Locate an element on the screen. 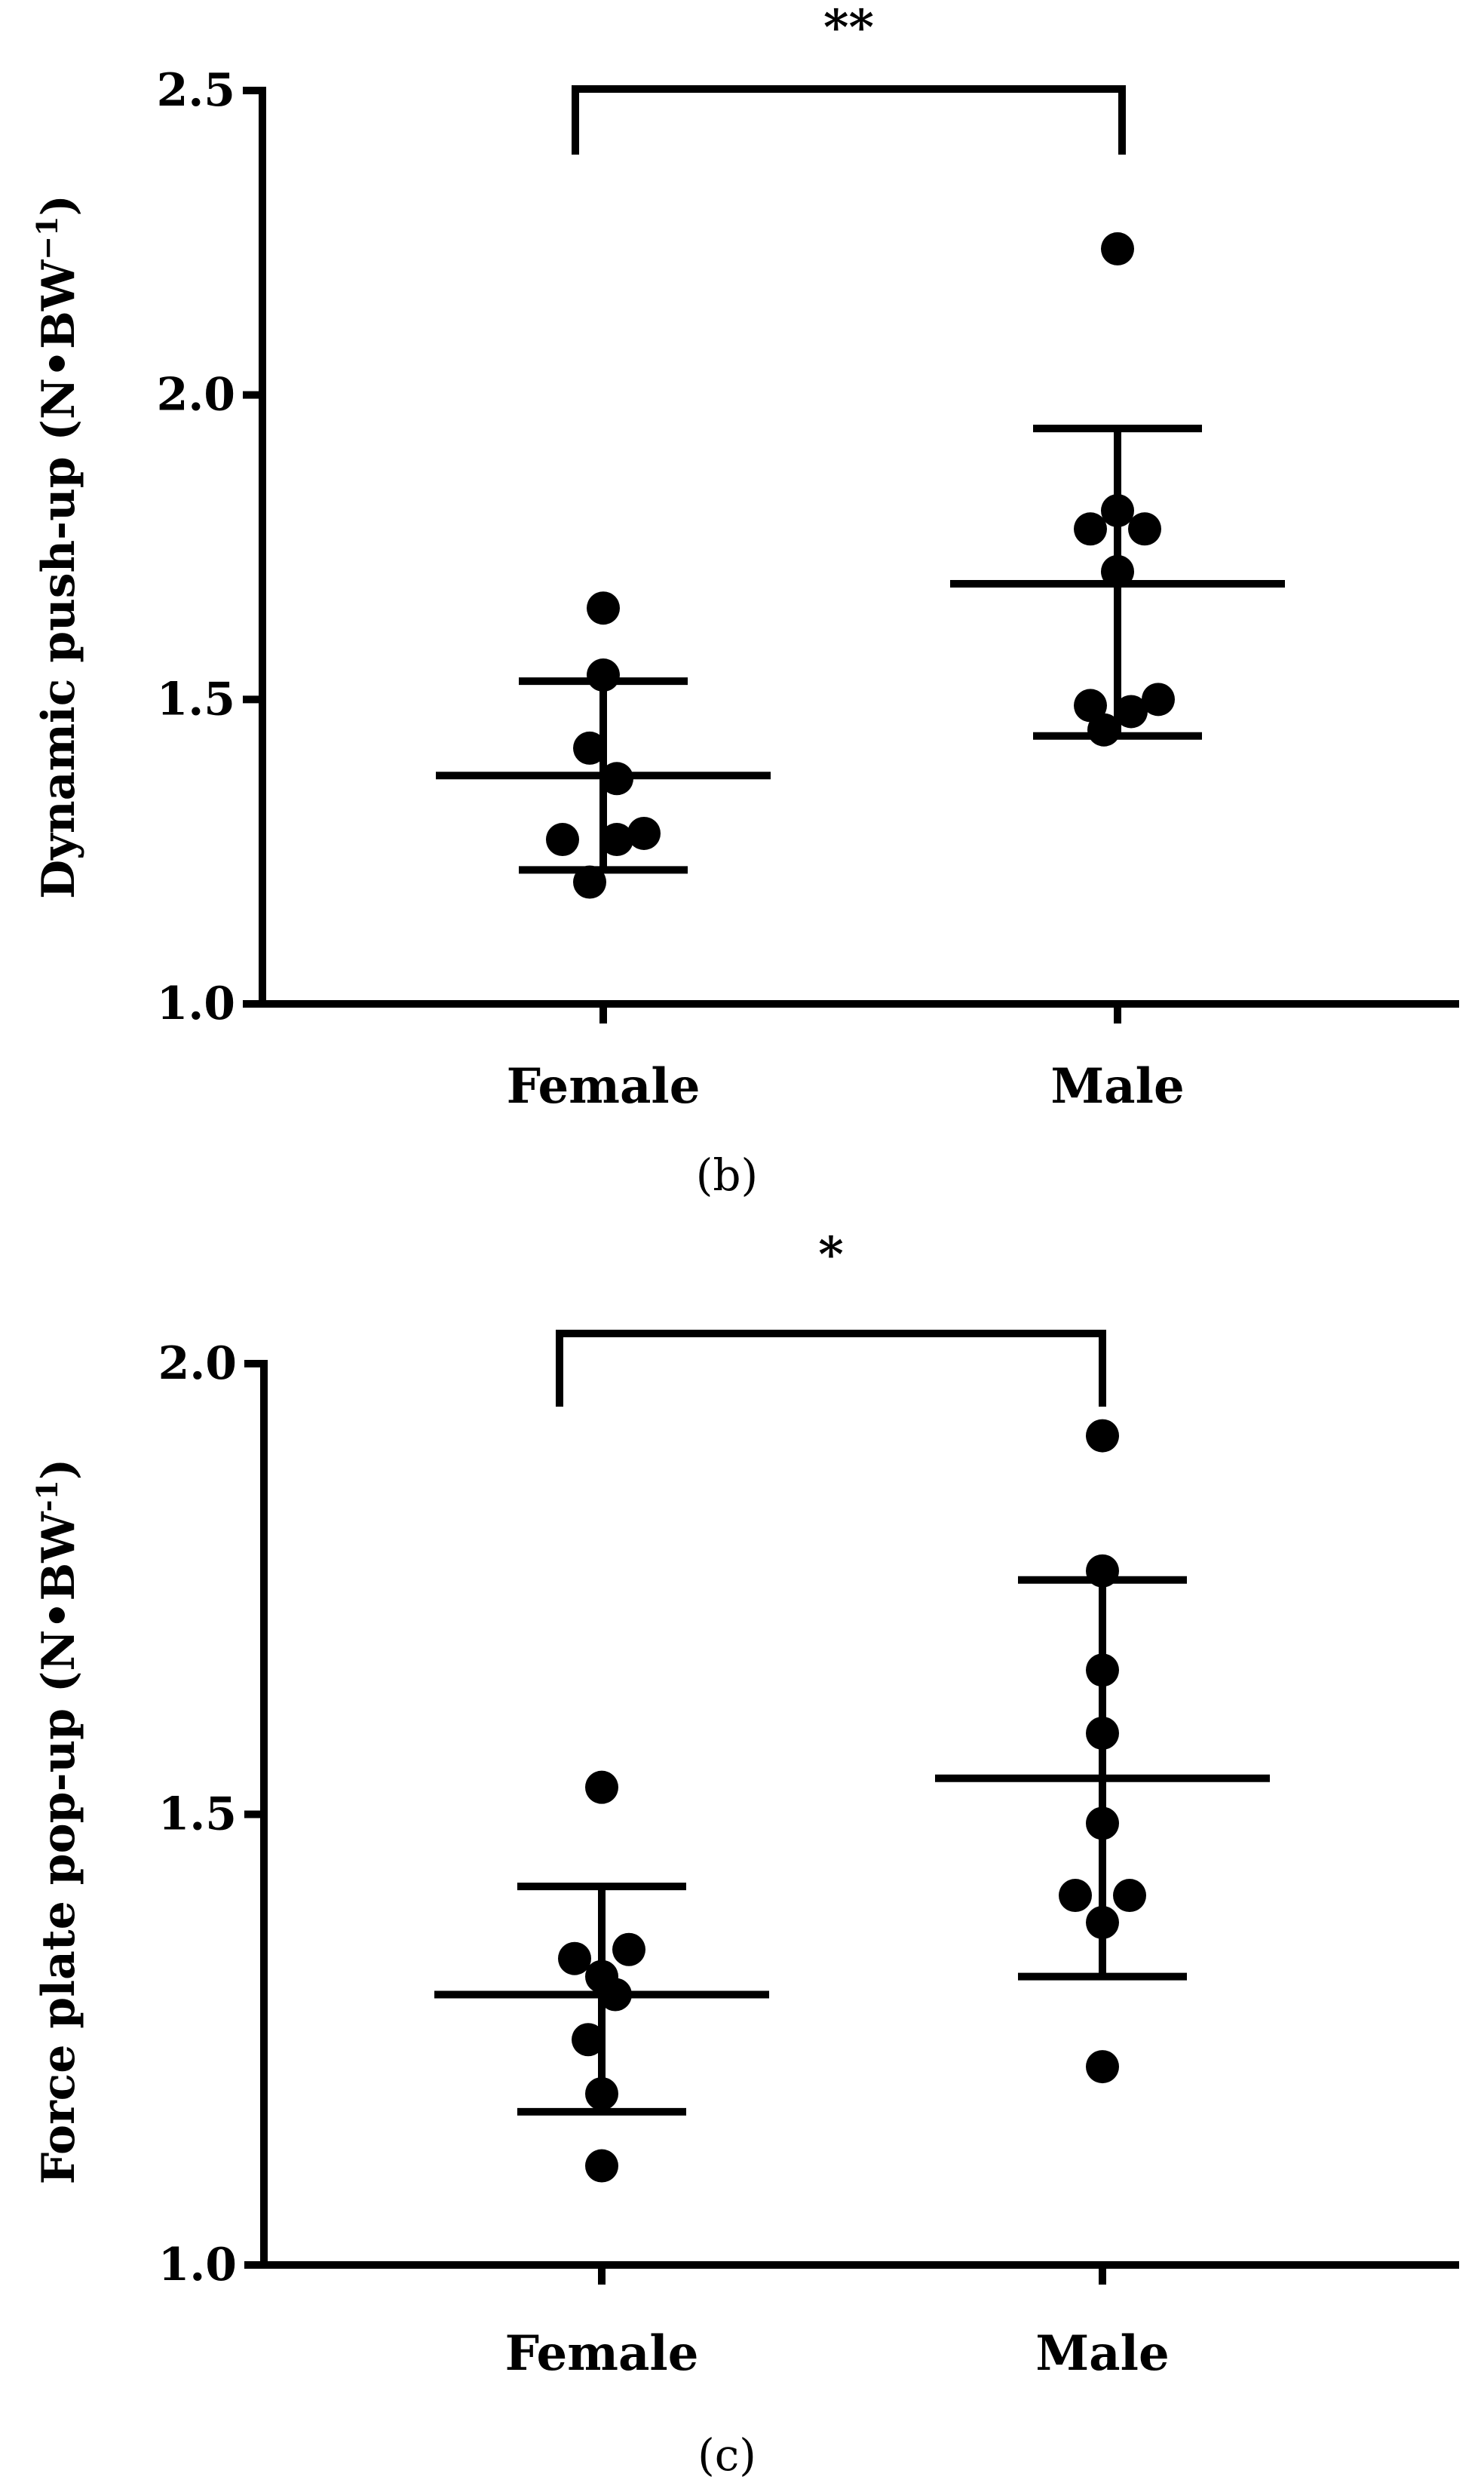 This screenshot has width=1484, height=2492. y-axis-title-superscript: −1 is located at coordinates (47, 237).